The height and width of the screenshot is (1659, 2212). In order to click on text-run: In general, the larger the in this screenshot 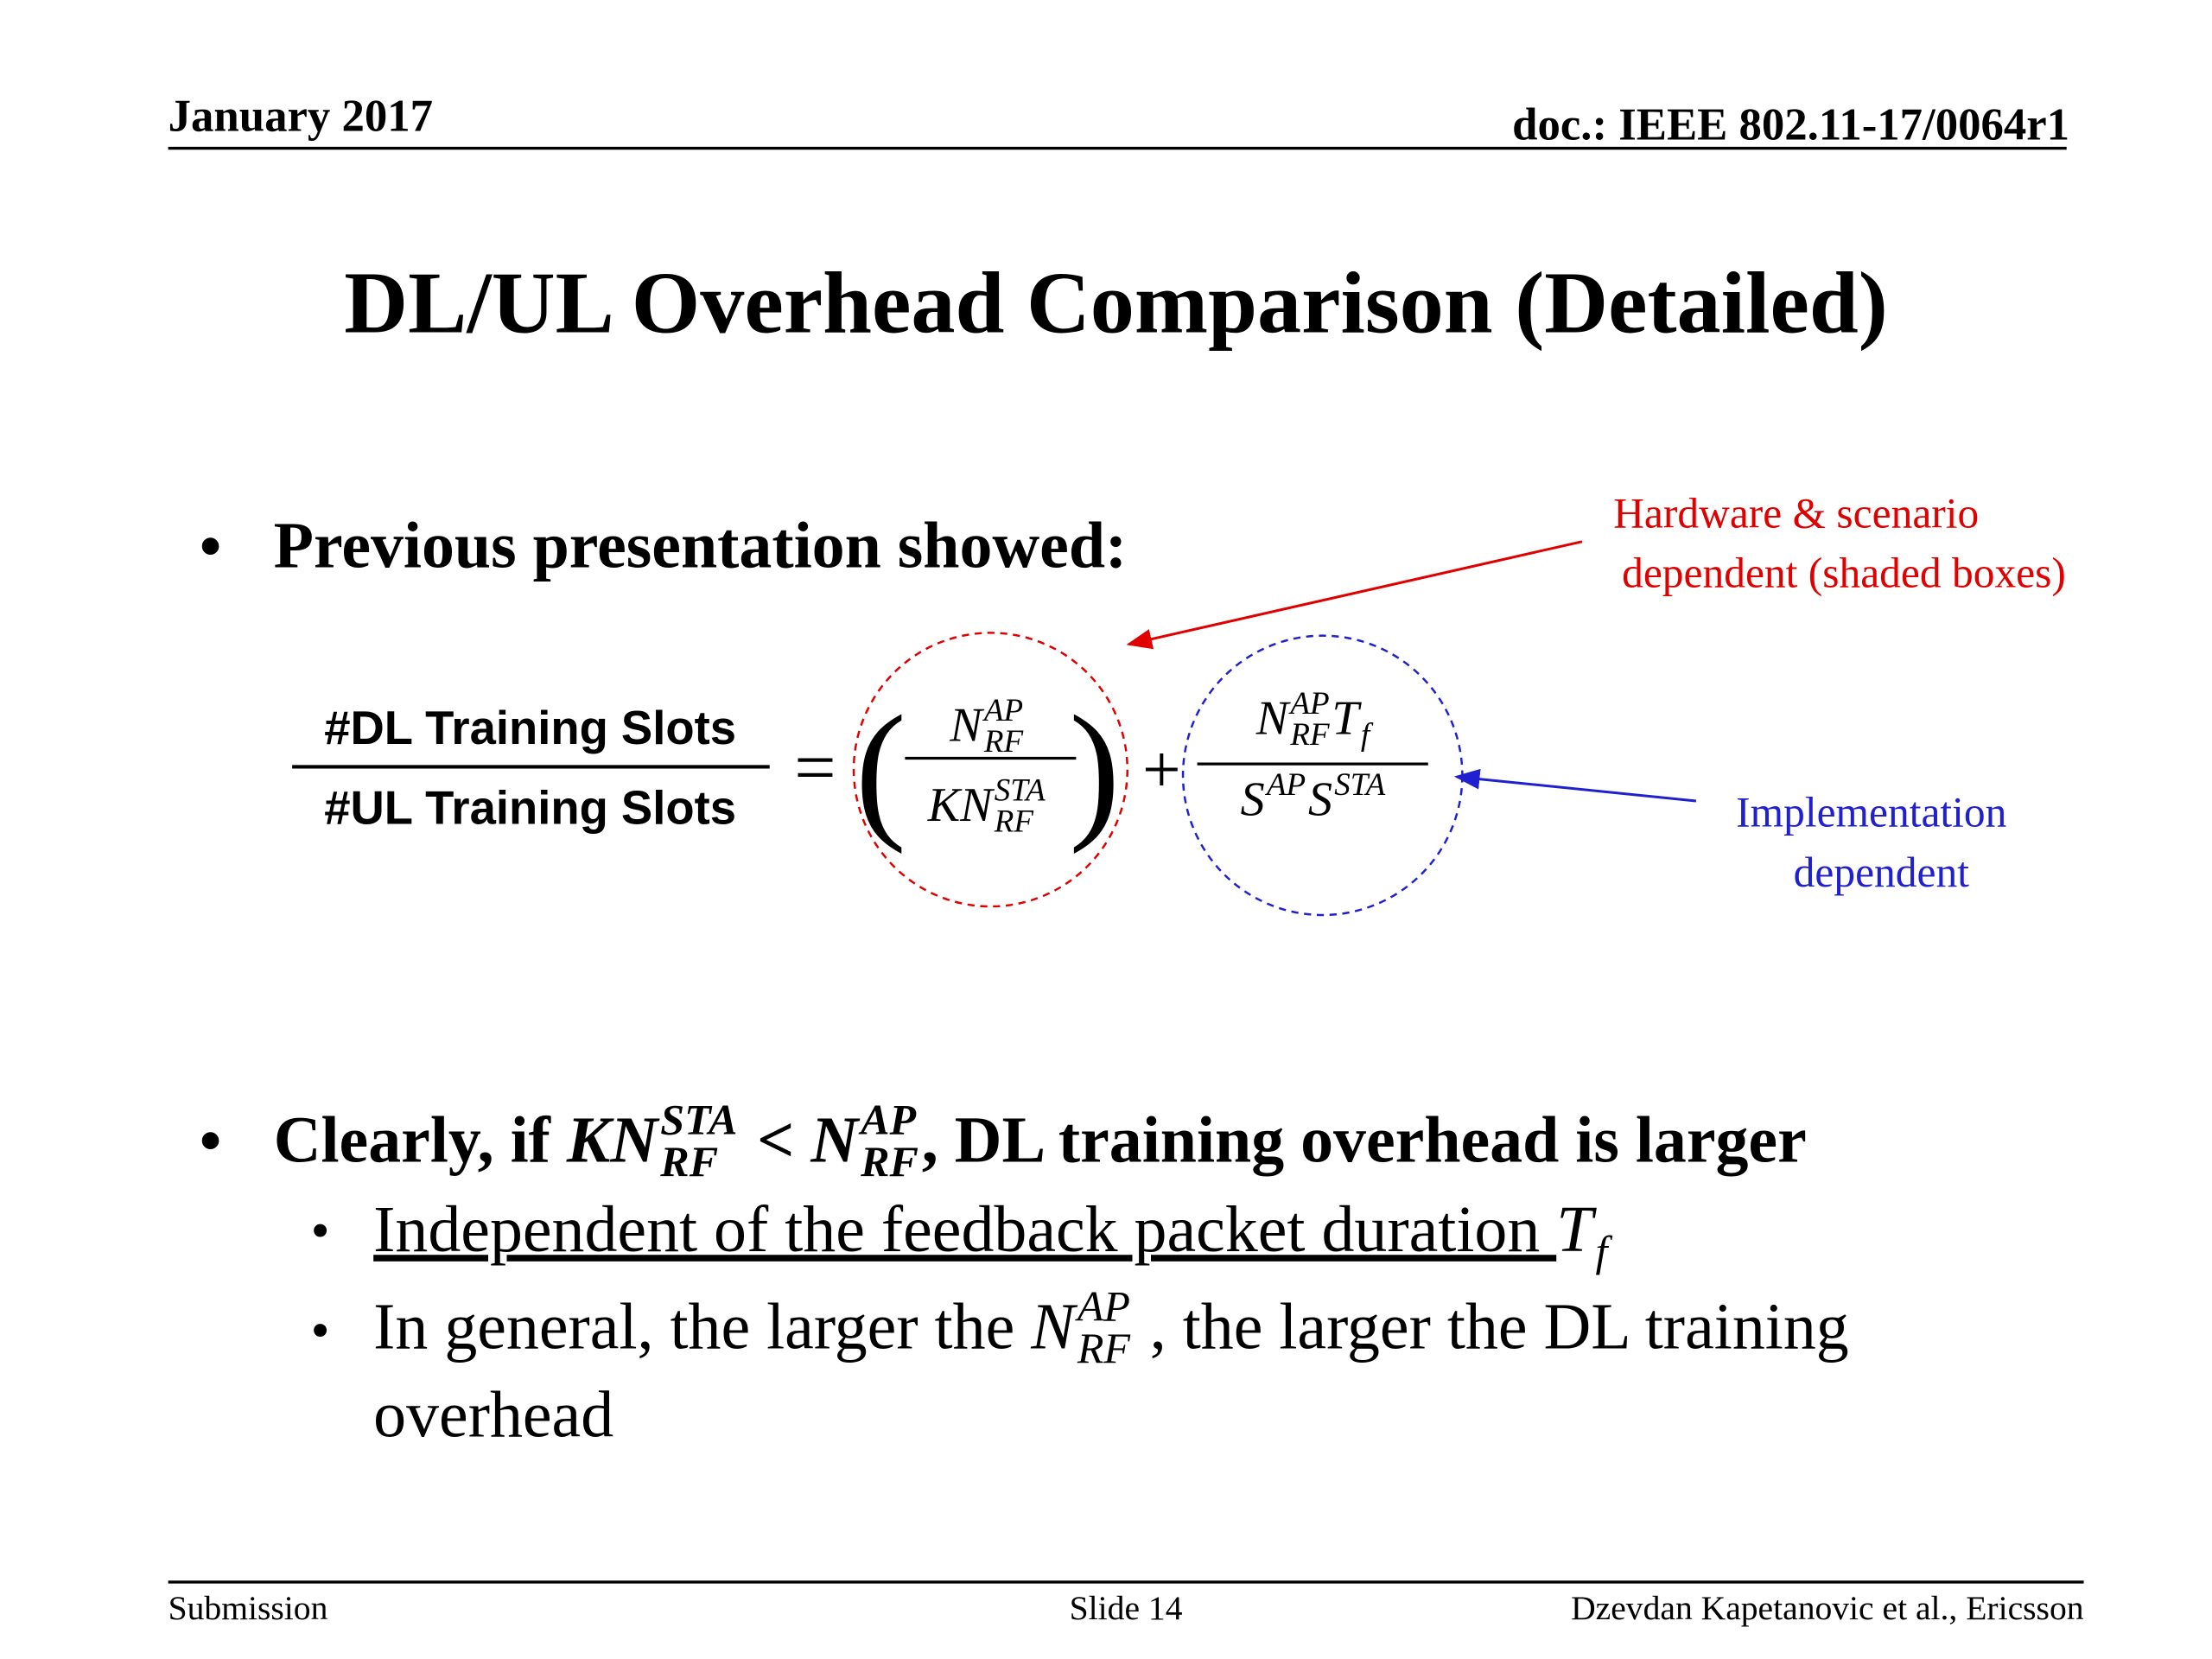, I will do `click(702, 1326)`.